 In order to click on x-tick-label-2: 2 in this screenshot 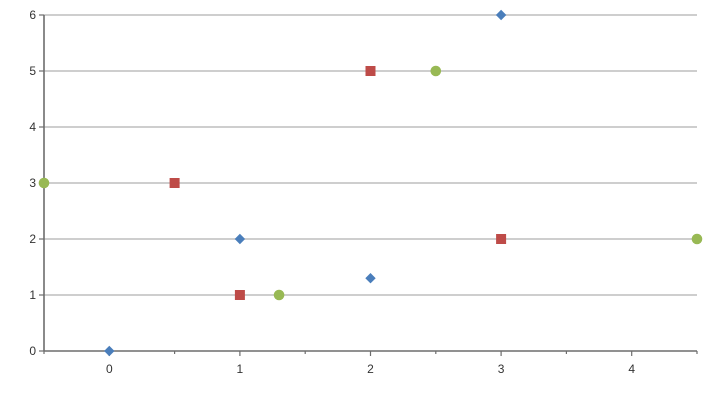, I will do `click(370, 369)`.